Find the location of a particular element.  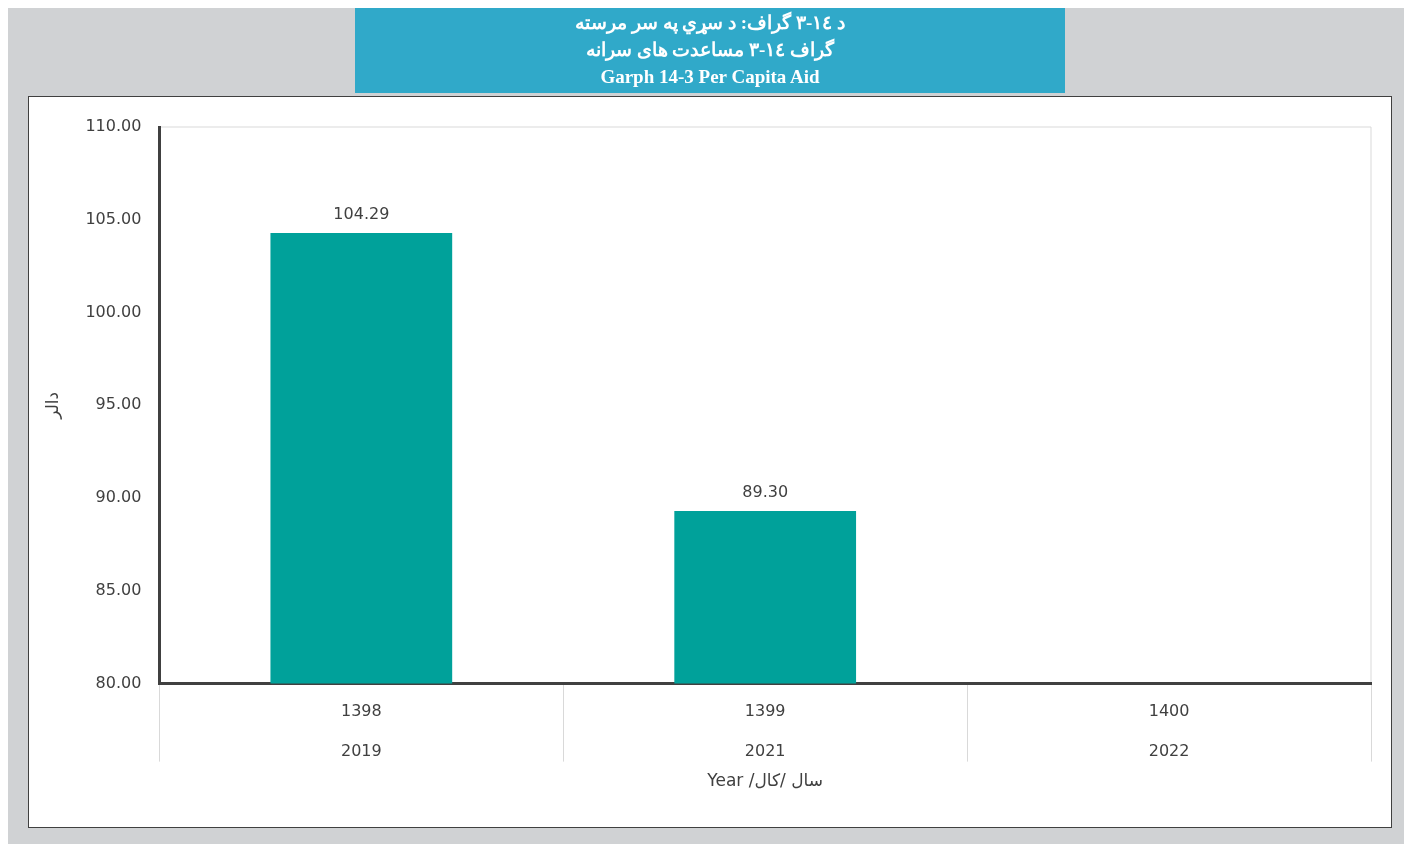

x-axis-title: Year /سال /کال is located at coordinates (765, 780).